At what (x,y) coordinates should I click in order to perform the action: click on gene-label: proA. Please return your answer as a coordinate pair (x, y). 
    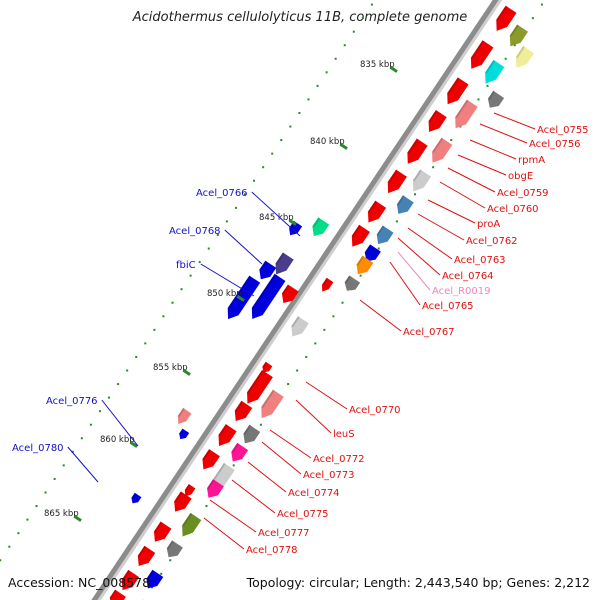
    Looking at the image, I should click on (488, 224).